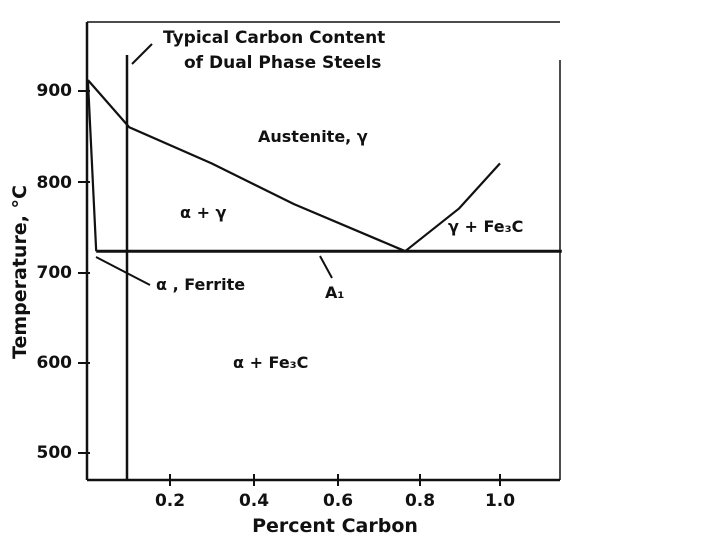 This screenshot has width=728, height=546. Describe the element at coordinates (270, 362) in the screenshot. I see `alpha-fe3c-label: α + Fe₃C` at that location.